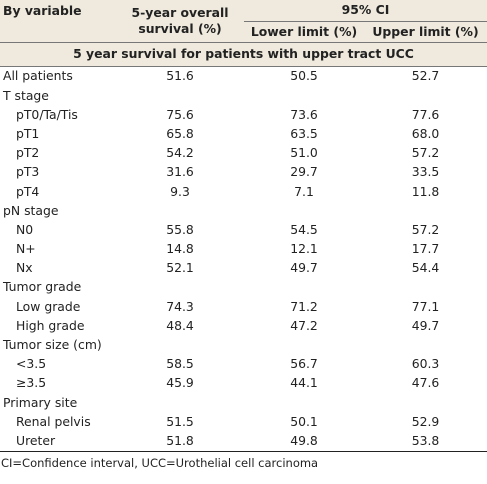  What do you see at coordinates (243, 77) in the screenshot?
I see `table-row: All patients 51.6 50.5 52.7` at bounding box center [243, 77].